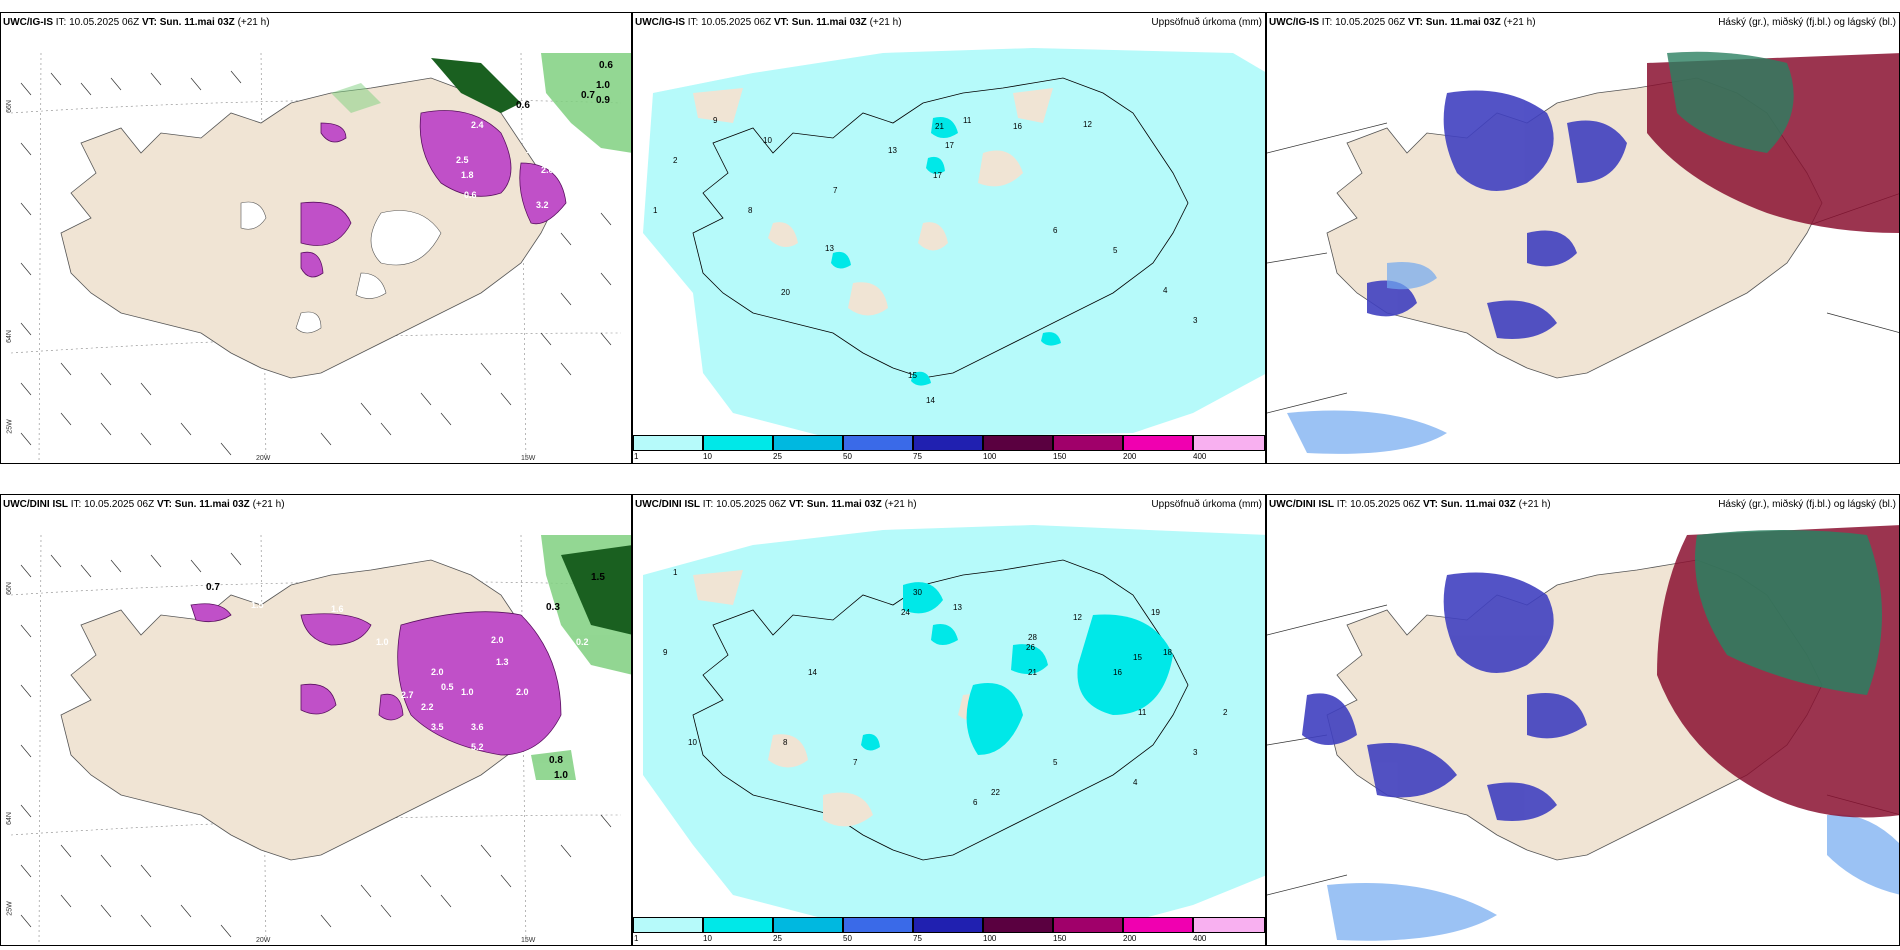 The width and height of the screenshot is (1900, 950). What do you see at coordinates (847, 456) in the screenshot?
I see `colorbar-label: 50` at bounding box center [847, 456].